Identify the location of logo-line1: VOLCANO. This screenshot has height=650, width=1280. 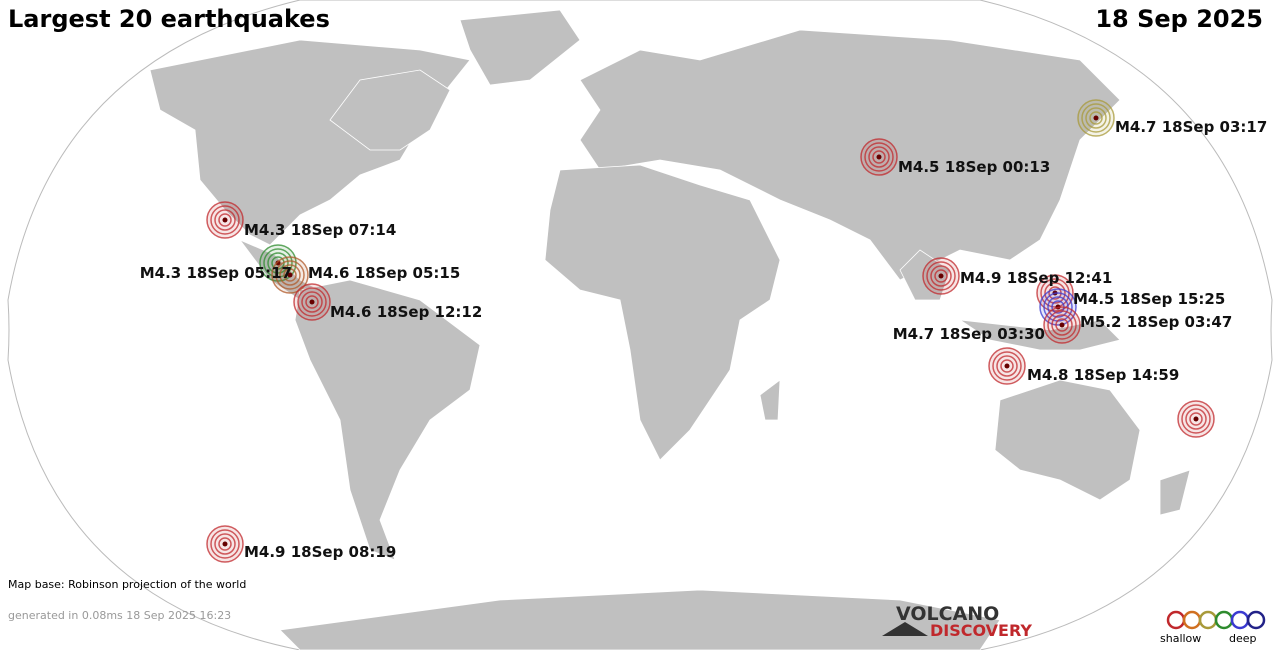
(947, 614).